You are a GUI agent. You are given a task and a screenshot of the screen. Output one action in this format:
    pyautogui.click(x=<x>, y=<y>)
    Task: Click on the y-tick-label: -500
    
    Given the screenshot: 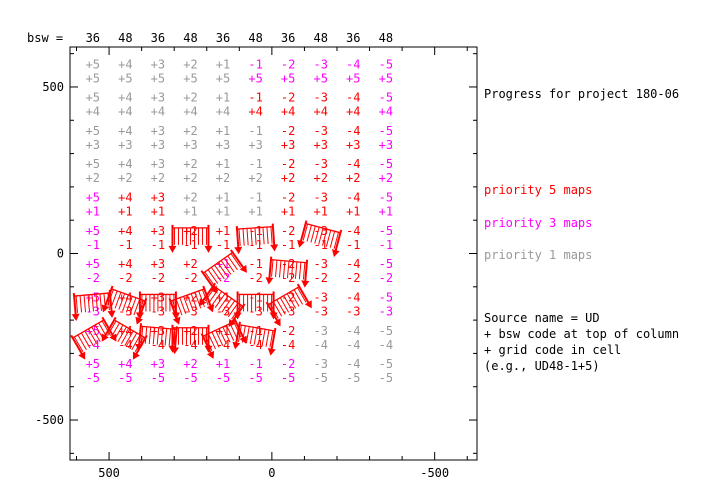 What is the action you would take?
    pyautogui.click(x=49, y=420)
    